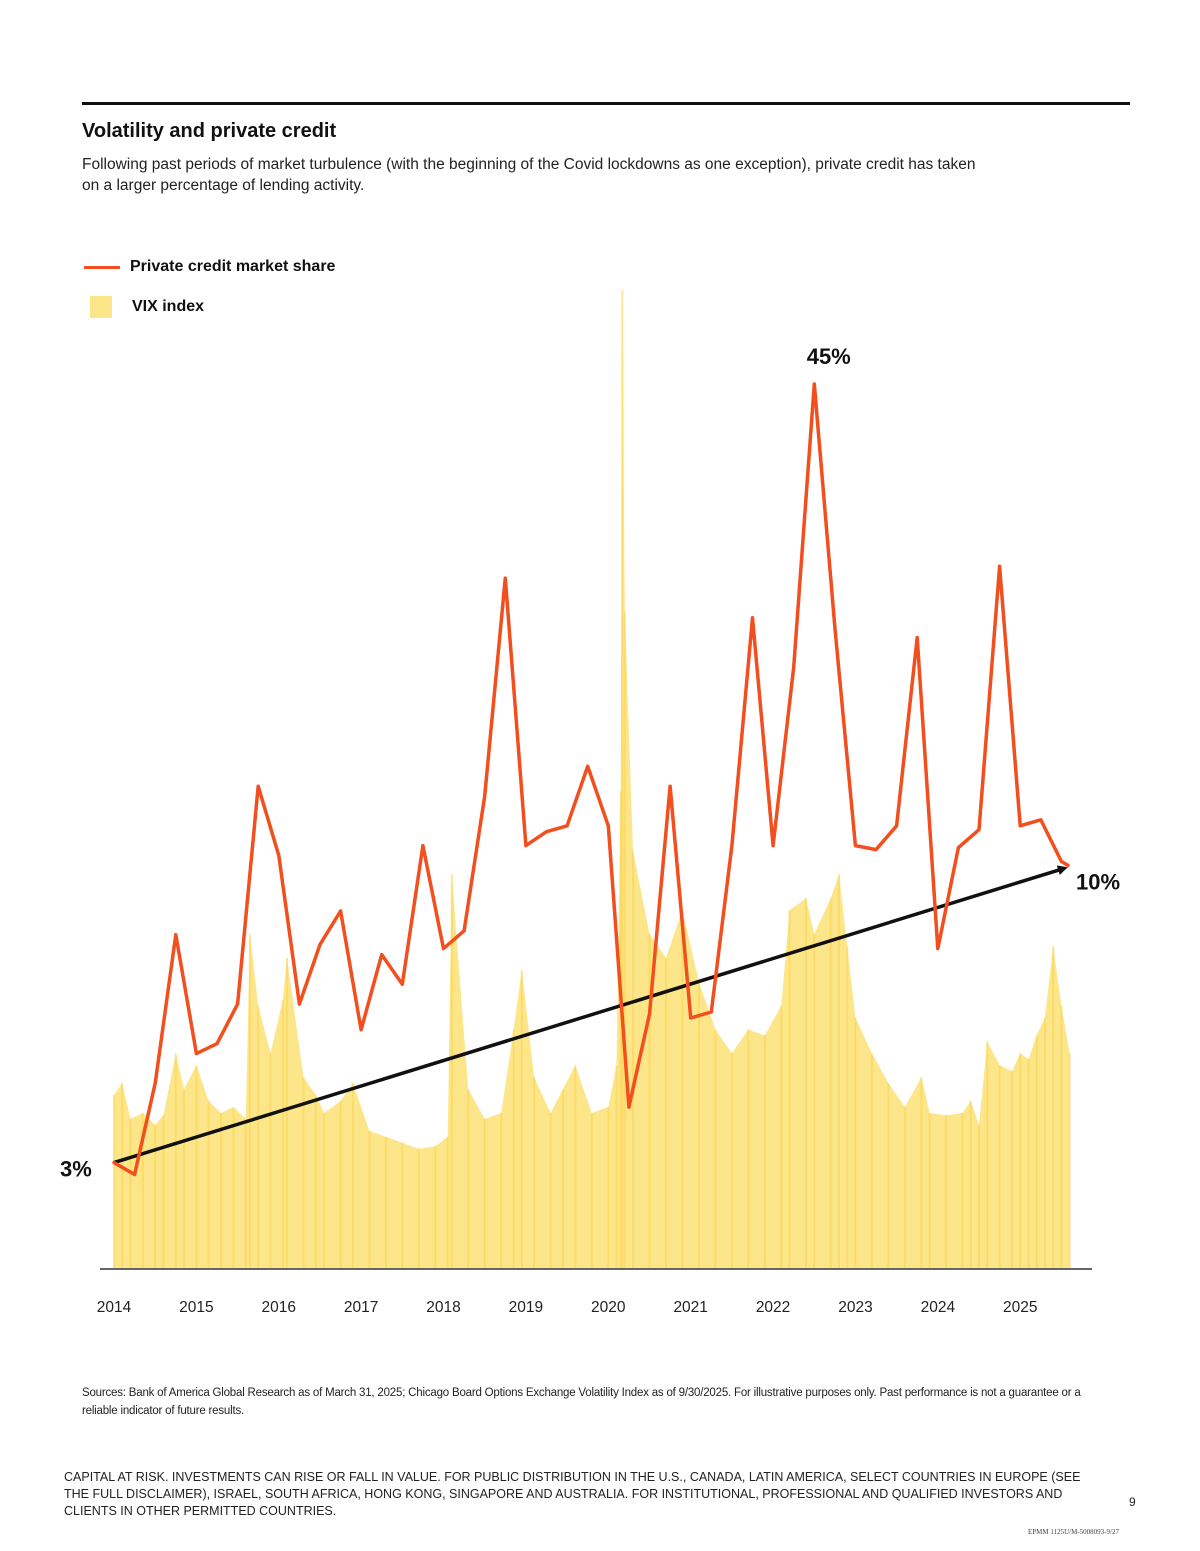 This screenshot has height=1551, width=1200. What do you see at coordinates (829, 356) in the screenshot?
I see `data-label: 45%` at bounding box center [829, 356].